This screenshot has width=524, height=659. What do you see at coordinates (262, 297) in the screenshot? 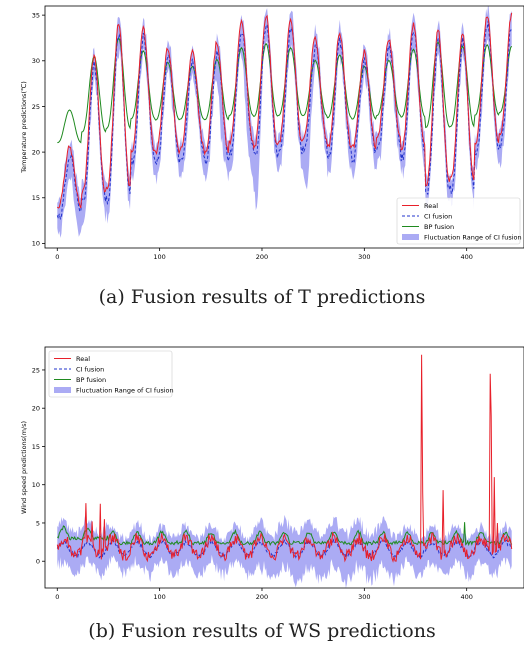
I see `caption-temperature: (a) Fusion results of T predictions` at bounding box center [262, 297].